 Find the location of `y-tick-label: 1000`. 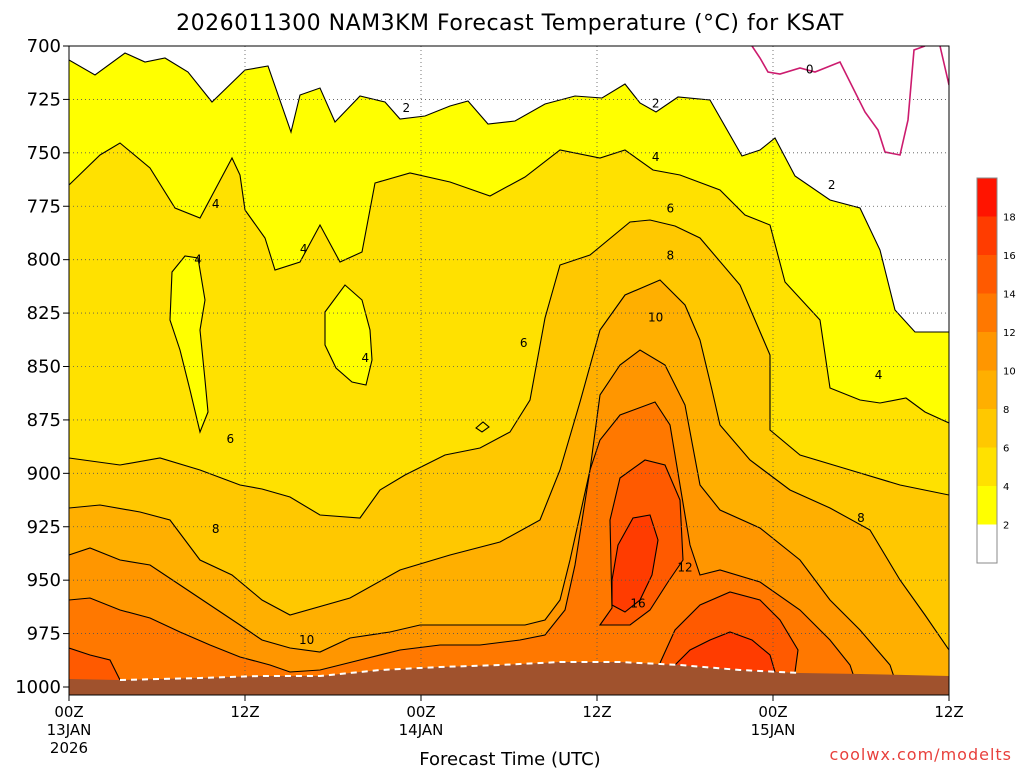

y-tick-label: 1000 is located at coordinates (38, 687).